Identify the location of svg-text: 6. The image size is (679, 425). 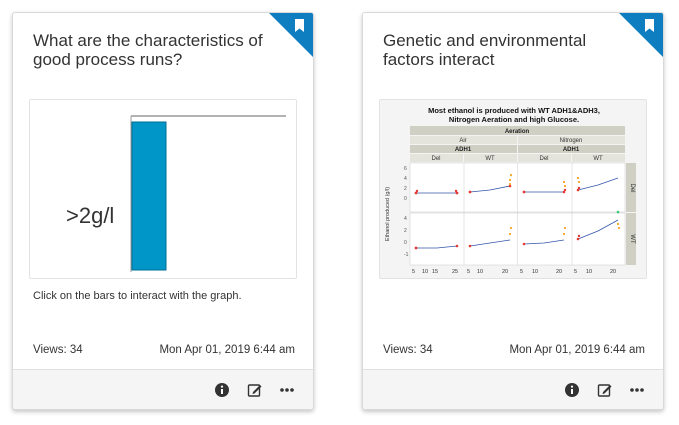
(405, 169).